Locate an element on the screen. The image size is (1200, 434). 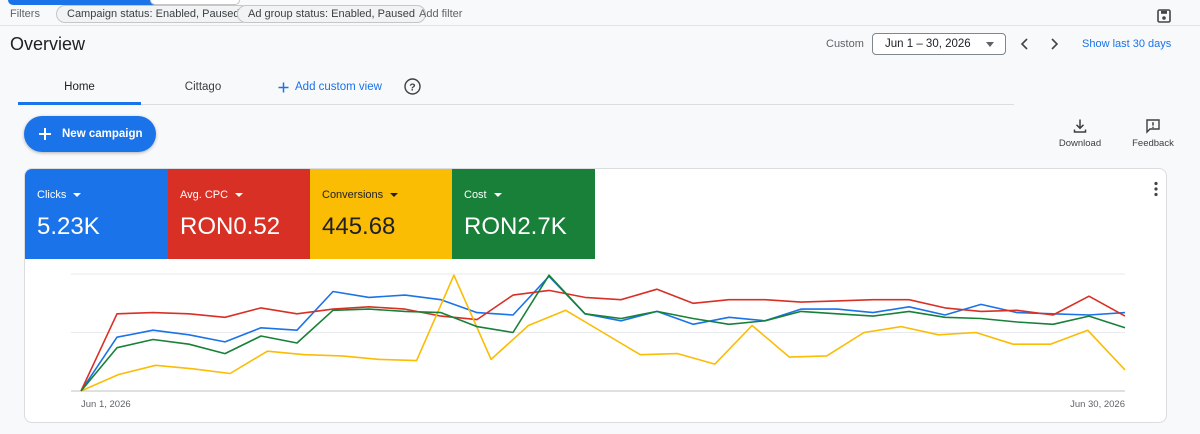
add-custom-view-label: Add custom view is located at coordinates (338, 87).